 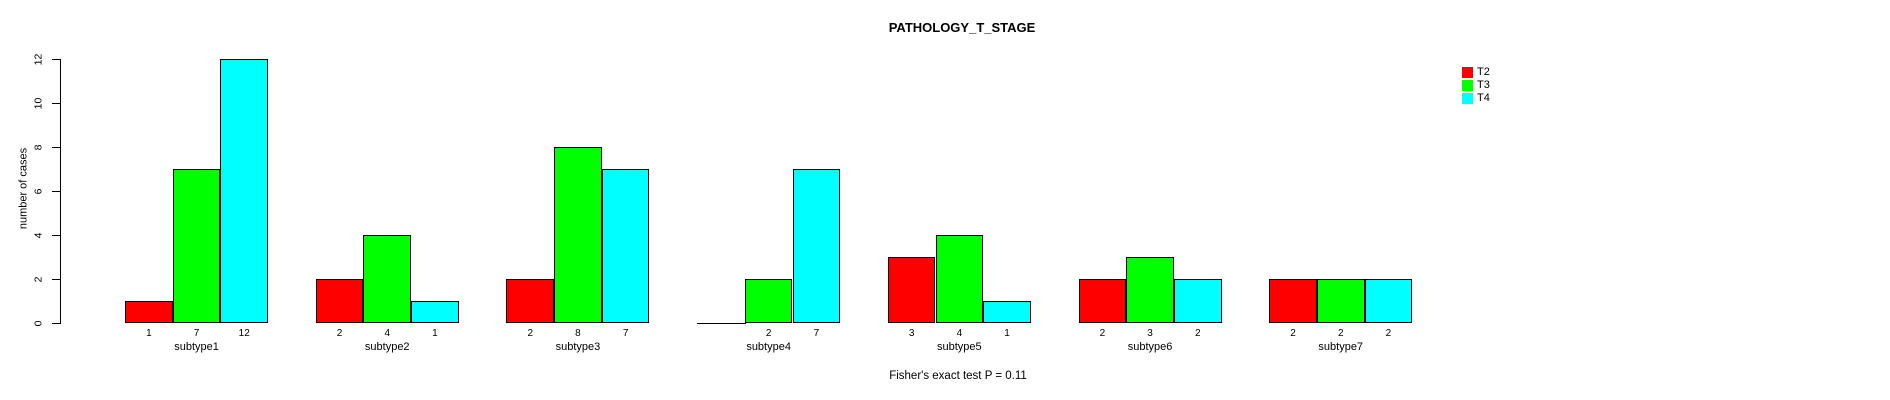 I want to click on legend-item: T4, so click(x=1476, y=98).